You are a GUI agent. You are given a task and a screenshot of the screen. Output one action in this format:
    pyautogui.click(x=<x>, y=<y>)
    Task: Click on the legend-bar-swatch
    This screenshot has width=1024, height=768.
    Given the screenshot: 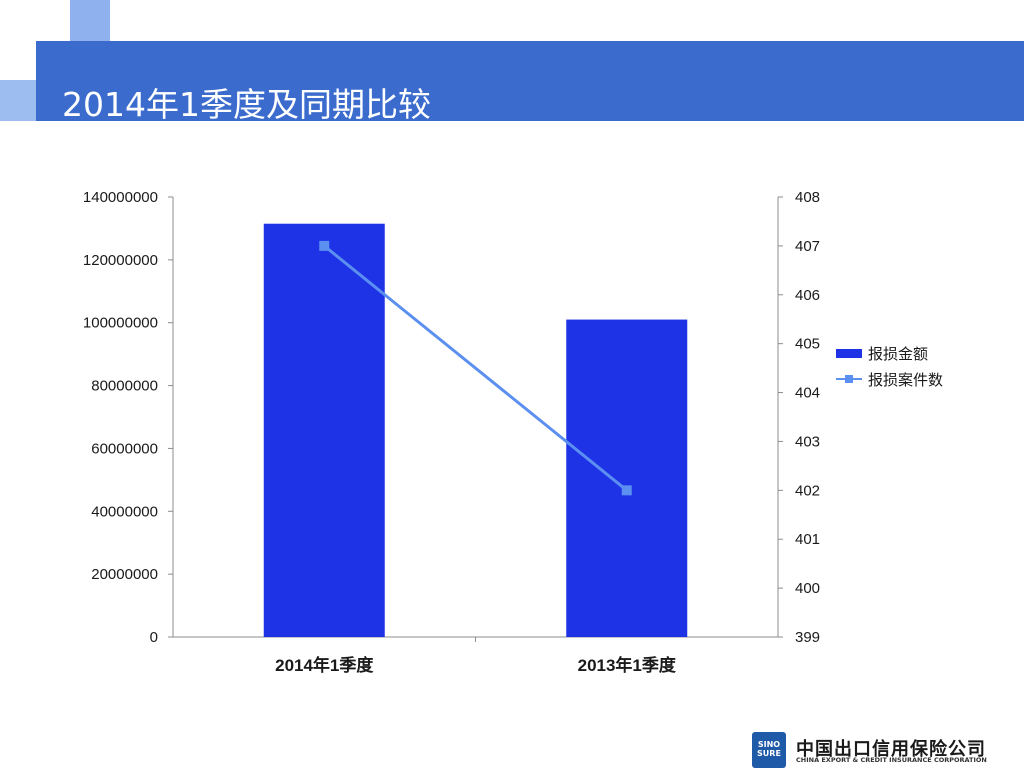 What is the action you would take?
    pyautogui.click(x=849, y=353)
    